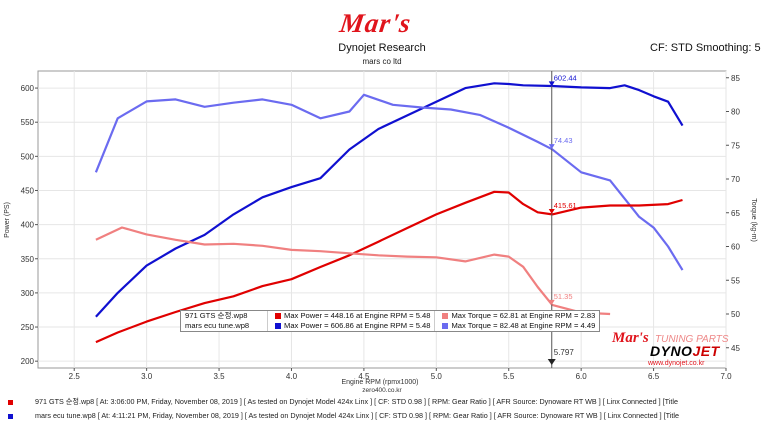 The height and width of the screenshot is (429, 764). Describe the element at coordinates (217, 325) in the screenshot. I see `legend-run-name: mars ecu tune.wp8` at that location.